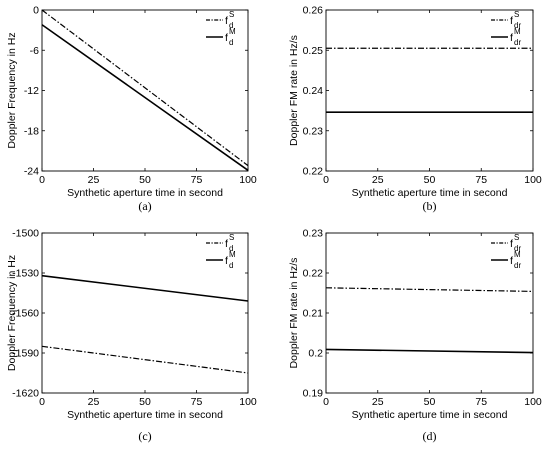 Image resolution: width=550 pixels, height=452 pixels. Describe the element at coordinates (31, 172) in the screenshot. I see `y-tick-label: -24` at that location.